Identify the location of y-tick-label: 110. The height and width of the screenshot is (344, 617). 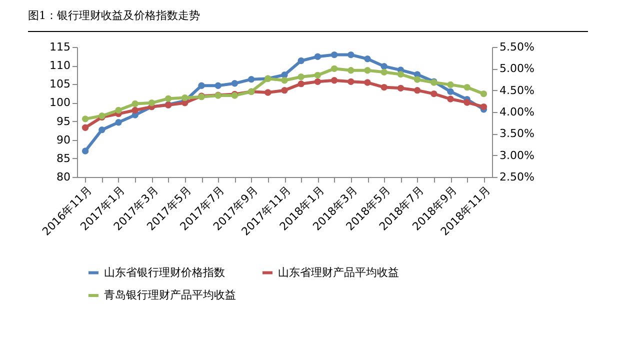
(60, 65).